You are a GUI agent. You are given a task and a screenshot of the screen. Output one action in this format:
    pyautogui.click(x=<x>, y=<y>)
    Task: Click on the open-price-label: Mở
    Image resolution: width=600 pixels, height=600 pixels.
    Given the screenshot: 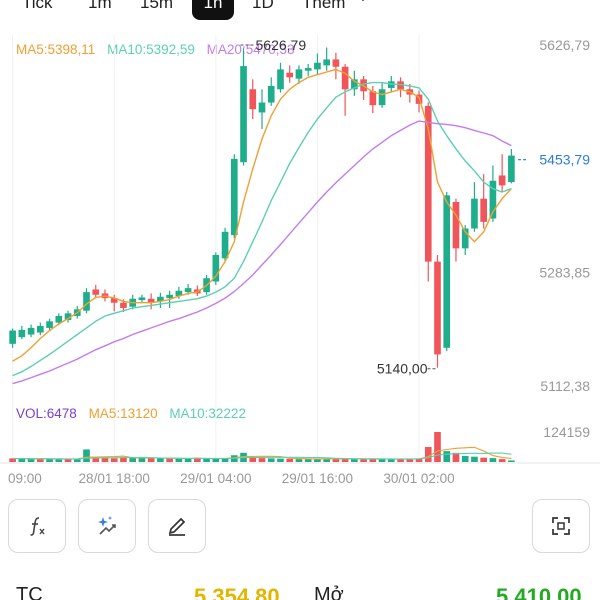 What is the action you would take?
    pyautogui.click(x=329, y=592)
    